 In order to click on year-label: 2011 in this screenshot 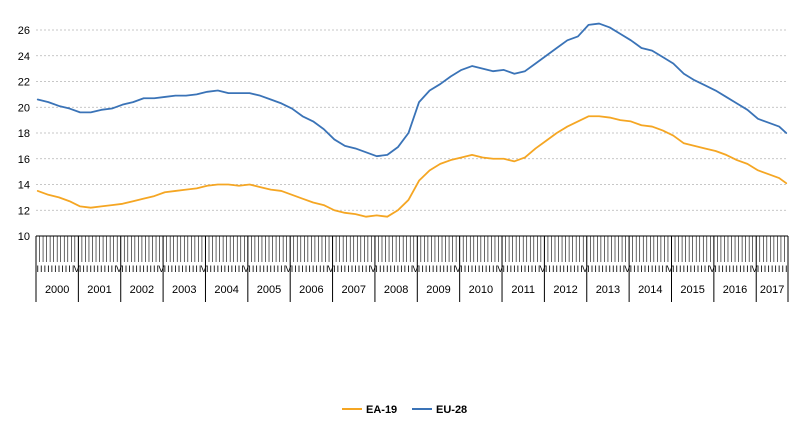, I will do `click(523, 290)`.